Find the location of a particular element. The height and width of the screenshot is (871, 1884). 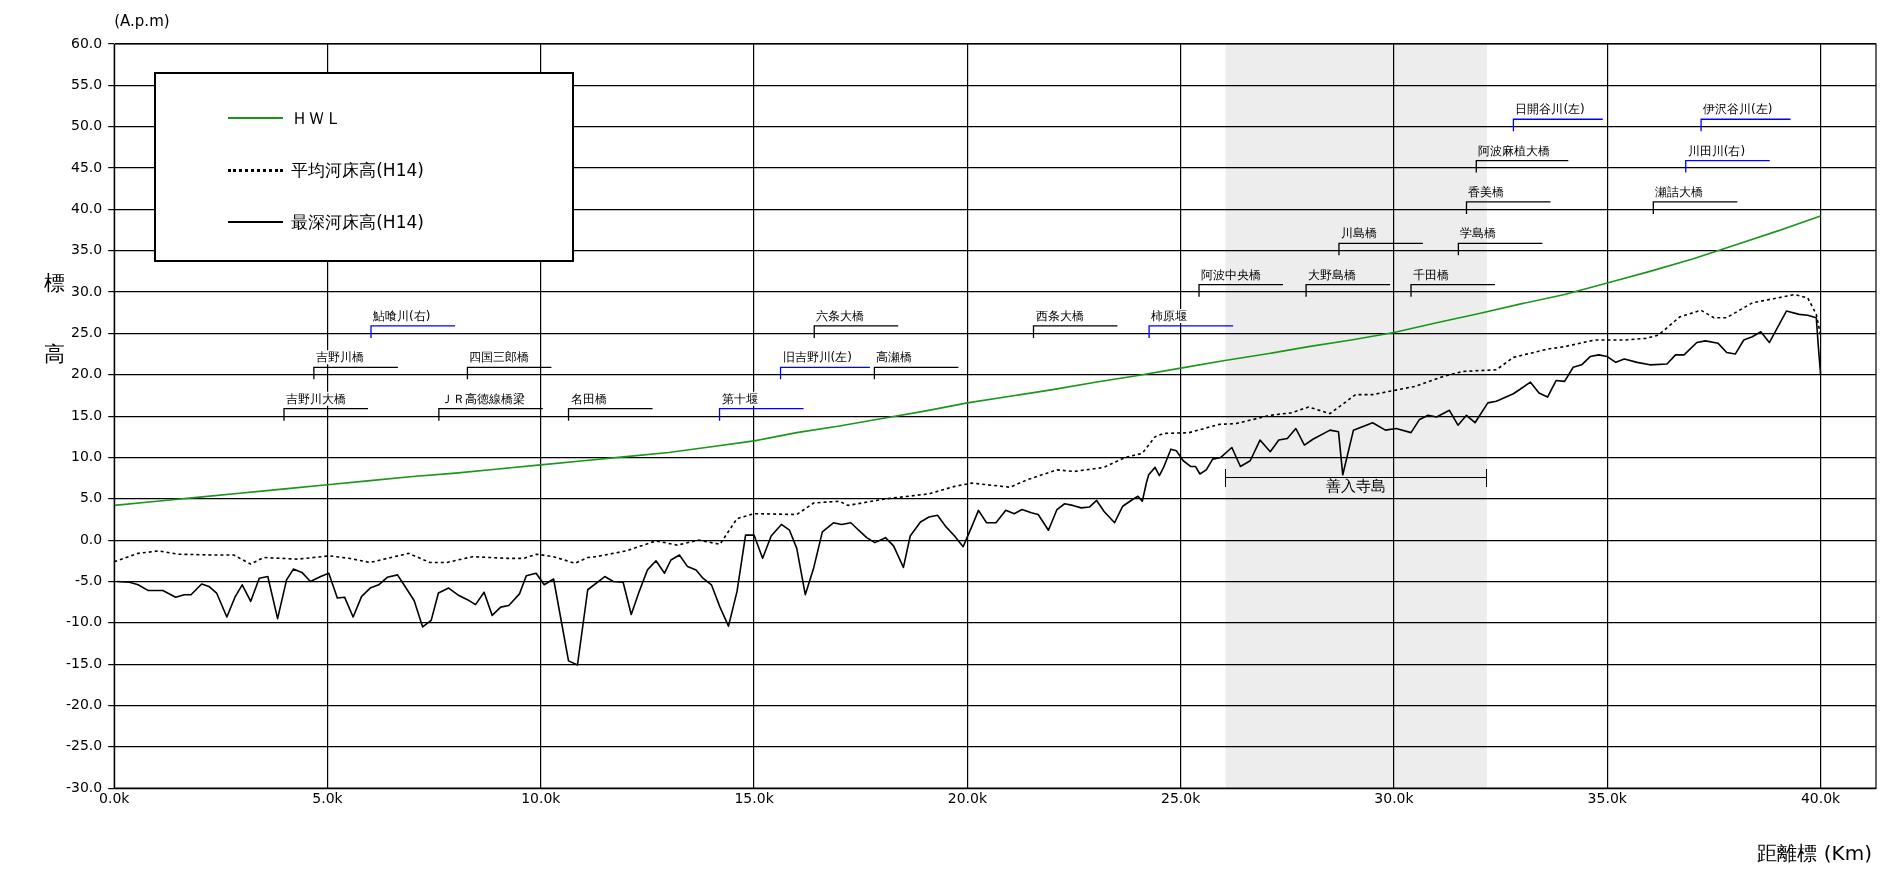

y-tick-label: 25.0 is located at coordinates (87, 332).